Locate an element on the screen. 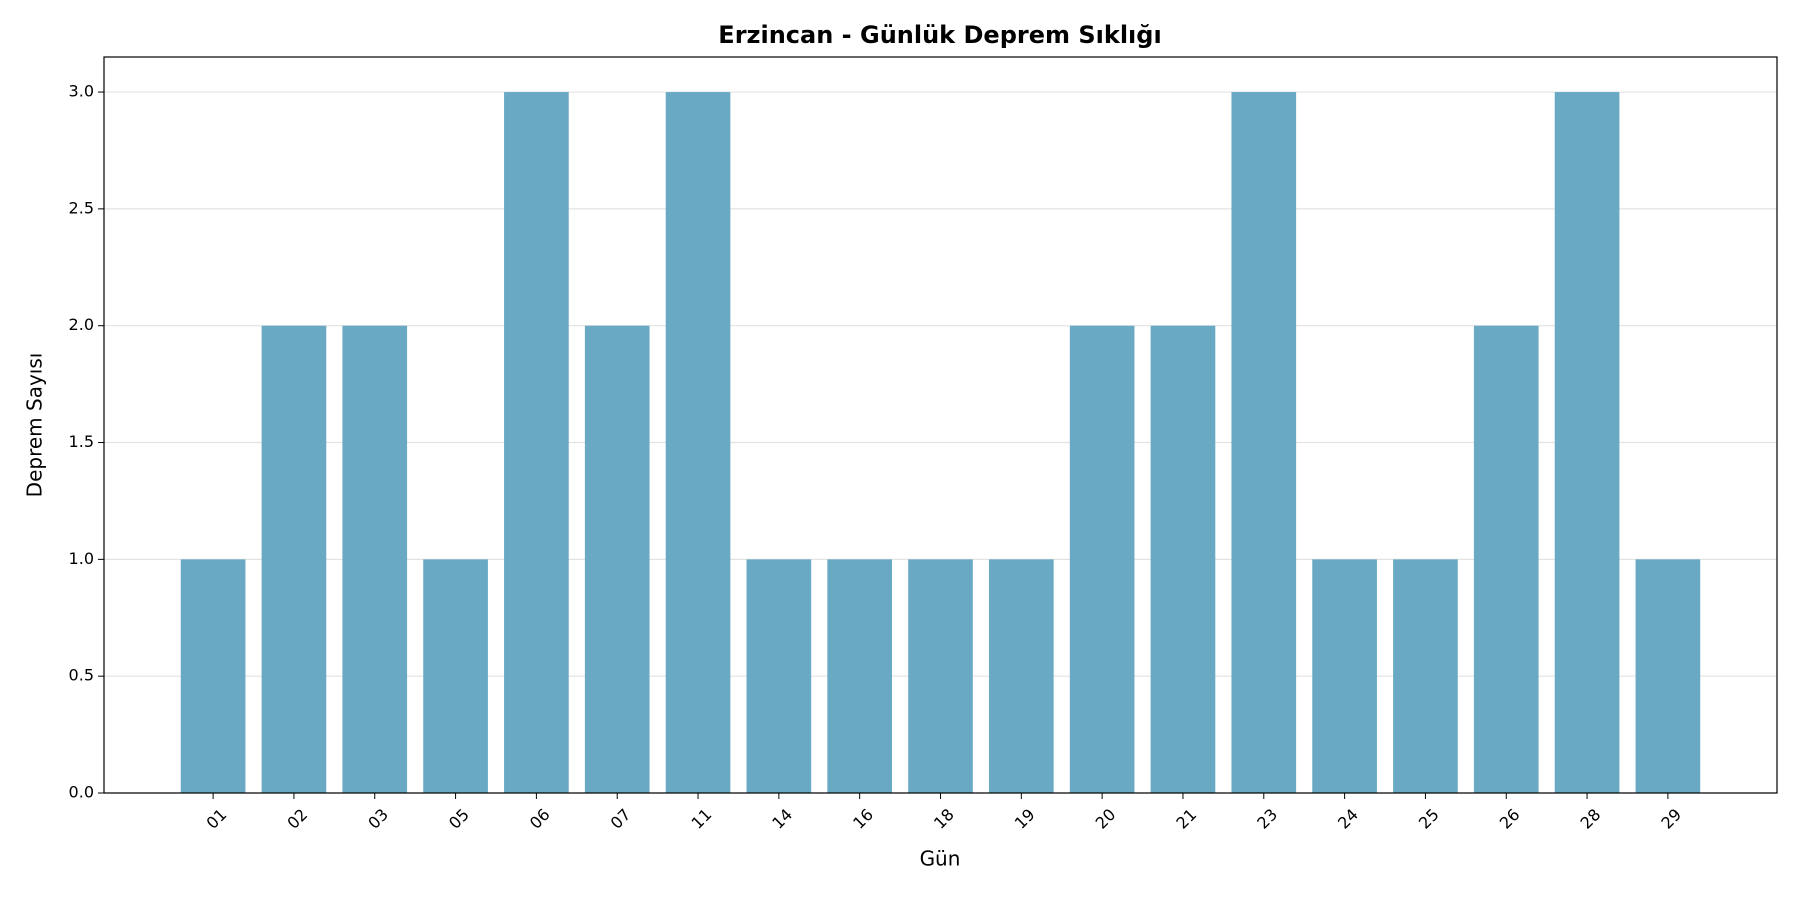 Image resolution: width=1800 pixels, height=900 pixels. x-tick-label: 03 is located at coordinates (378, 819).